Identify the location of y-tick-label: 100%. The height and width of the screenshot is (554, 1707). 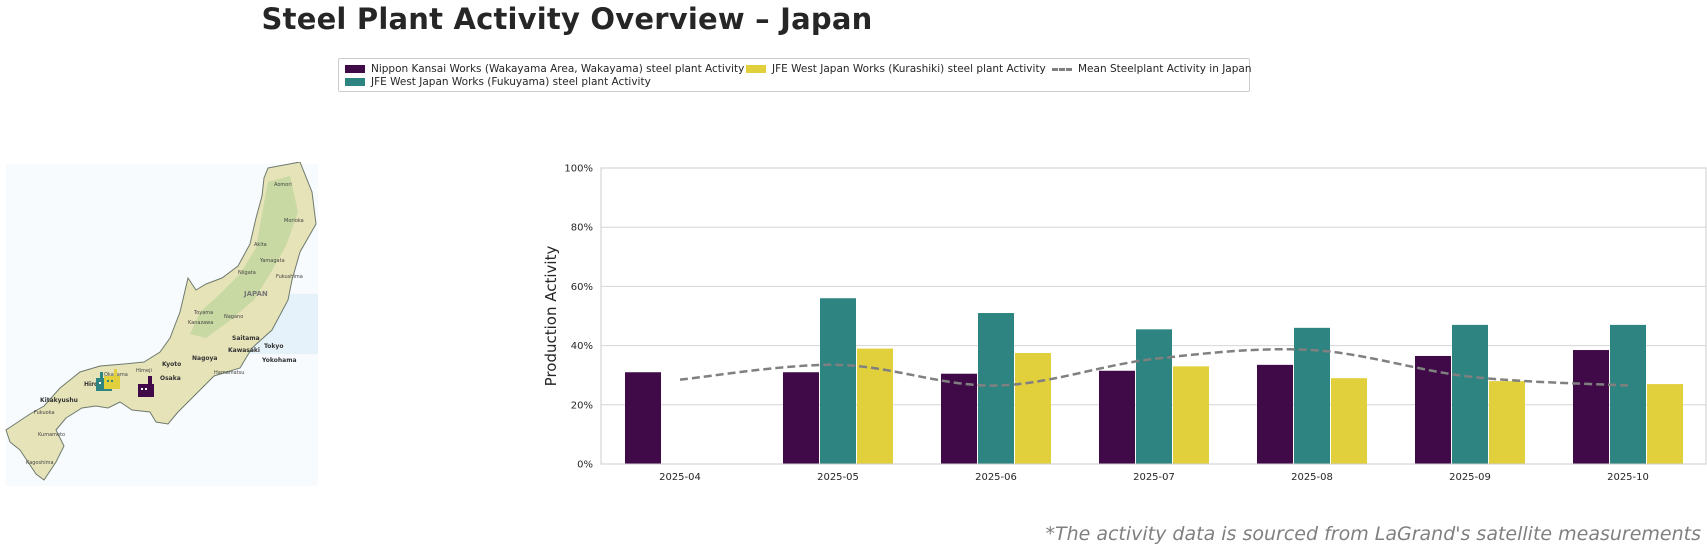
(578, 169).